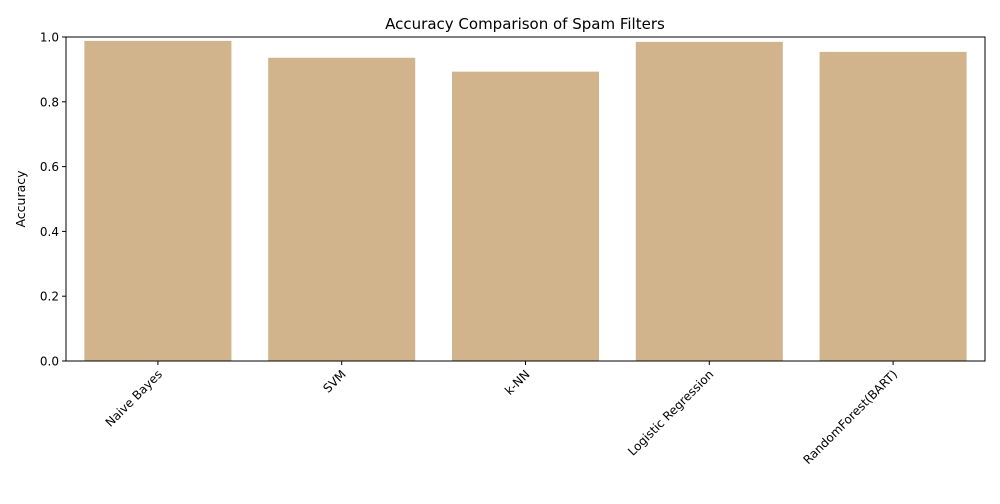  I want to click on bar-naive-bayes, so click(158, 200).